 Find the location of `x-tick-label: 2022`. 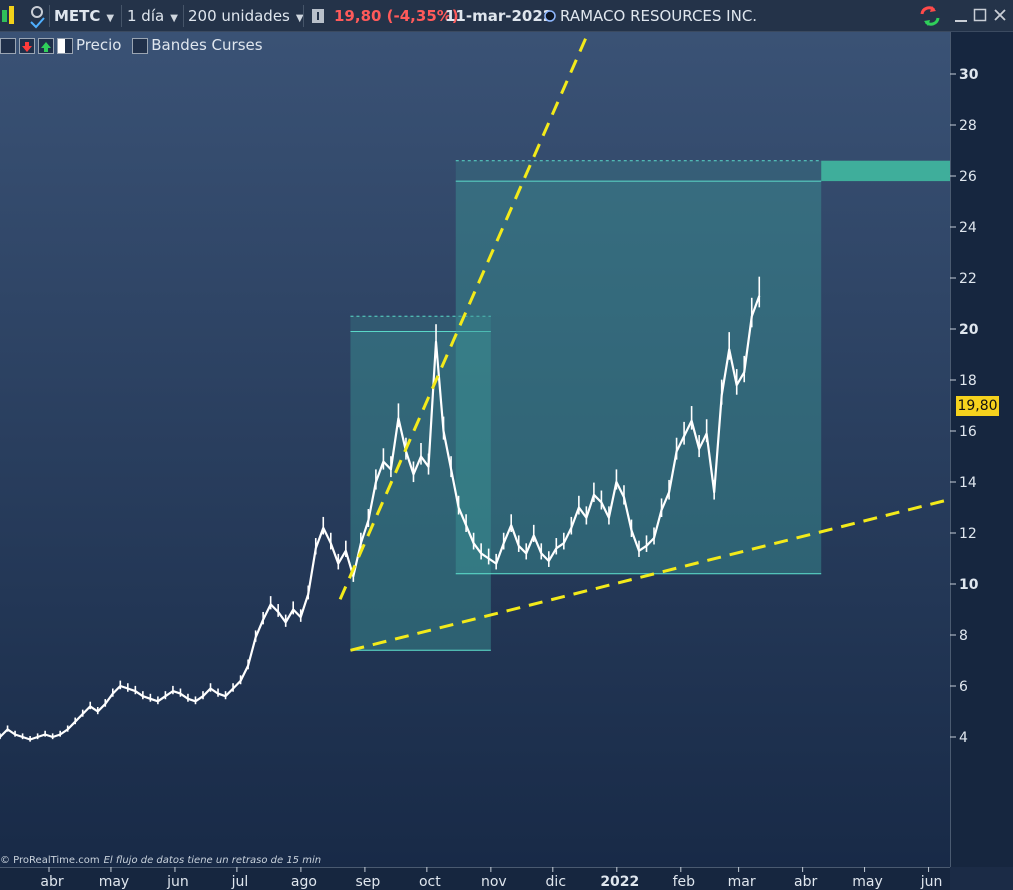

x-tick-label: 2022 is located at coordinates (619, 882).